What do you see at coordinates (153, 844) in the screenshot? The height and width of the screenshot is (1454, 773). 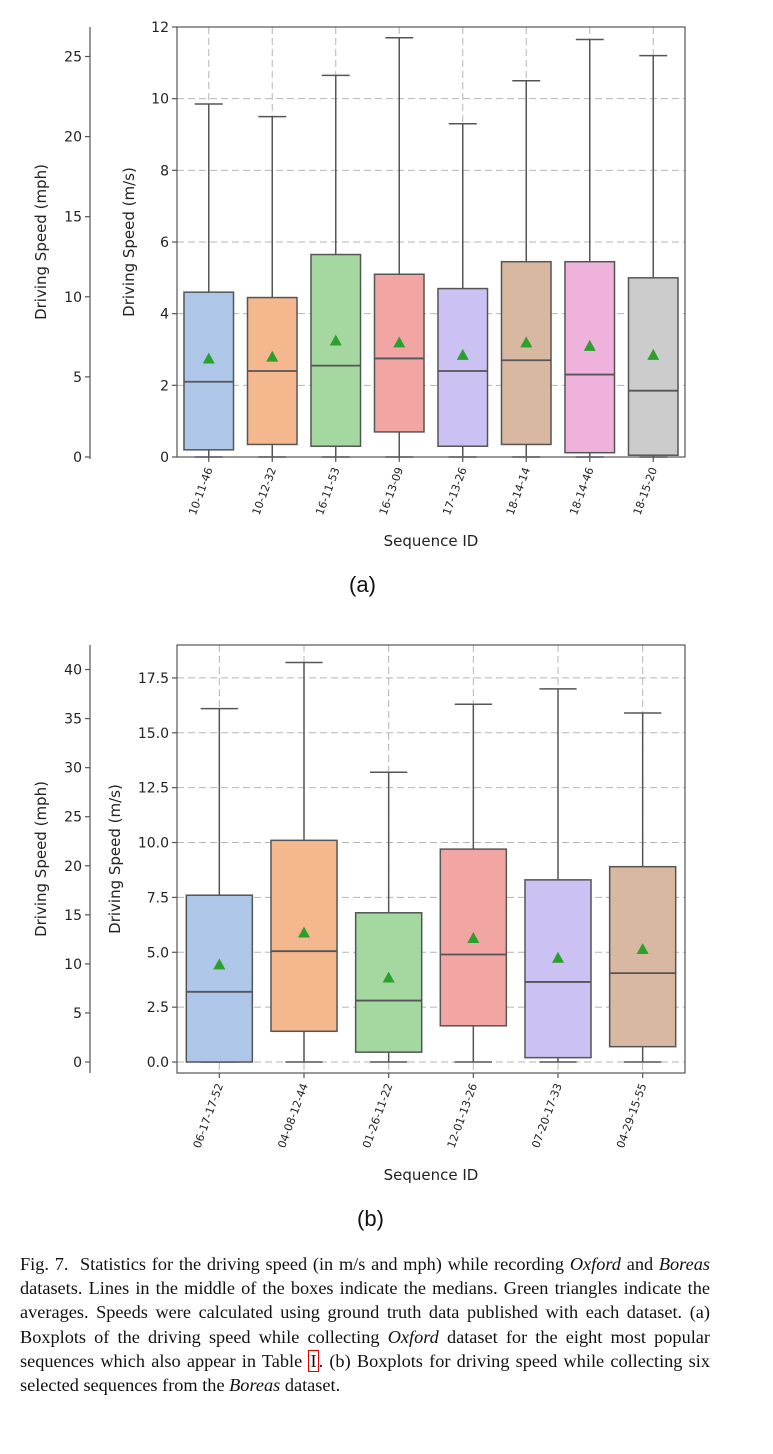 I see `y-tick-label: 10.0` at bounding box center [153, 844].